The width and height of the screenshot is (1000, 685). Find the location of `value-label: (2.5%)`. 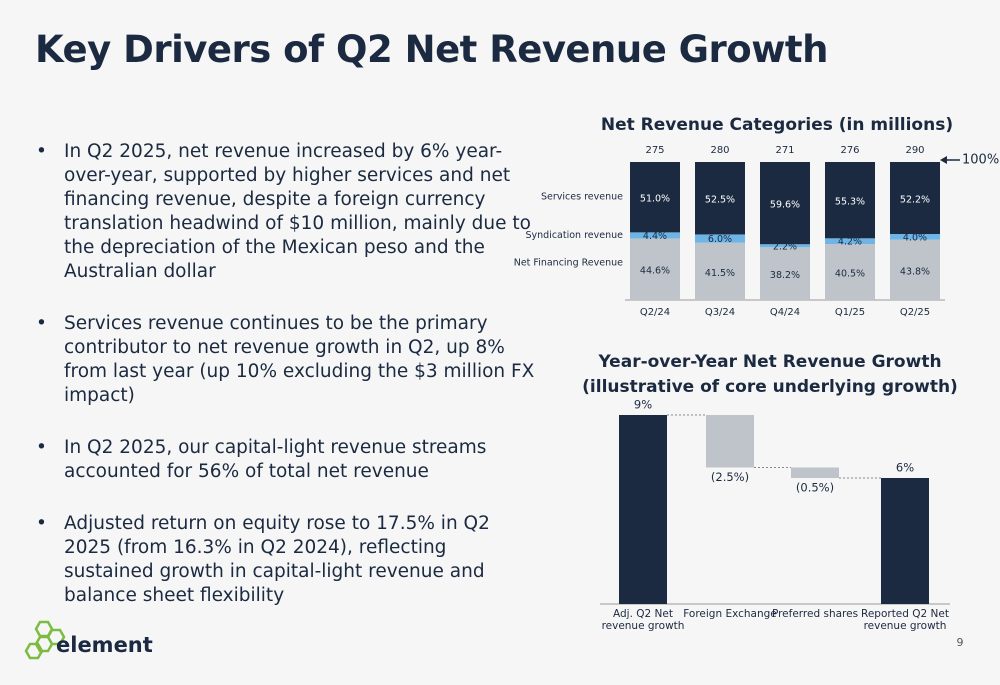

value-label: (2.5%) is located at coordinates (730, 477).